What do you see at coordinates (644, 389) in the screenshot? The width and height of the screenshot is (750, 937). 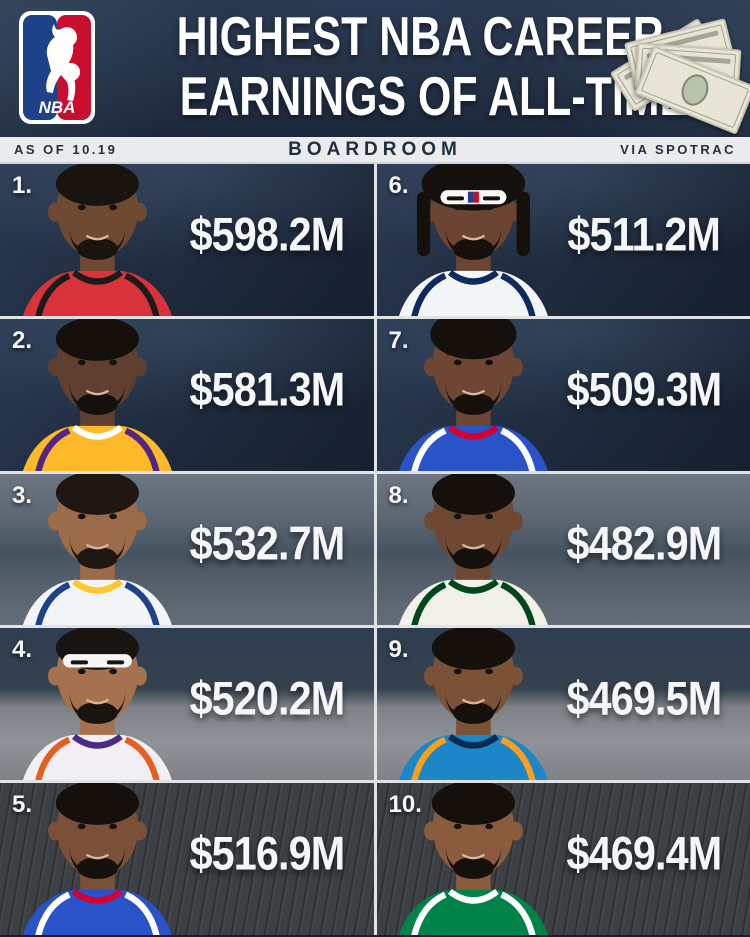 I see `earnings-amount: $509.3M` at bounding box center [644, 389].